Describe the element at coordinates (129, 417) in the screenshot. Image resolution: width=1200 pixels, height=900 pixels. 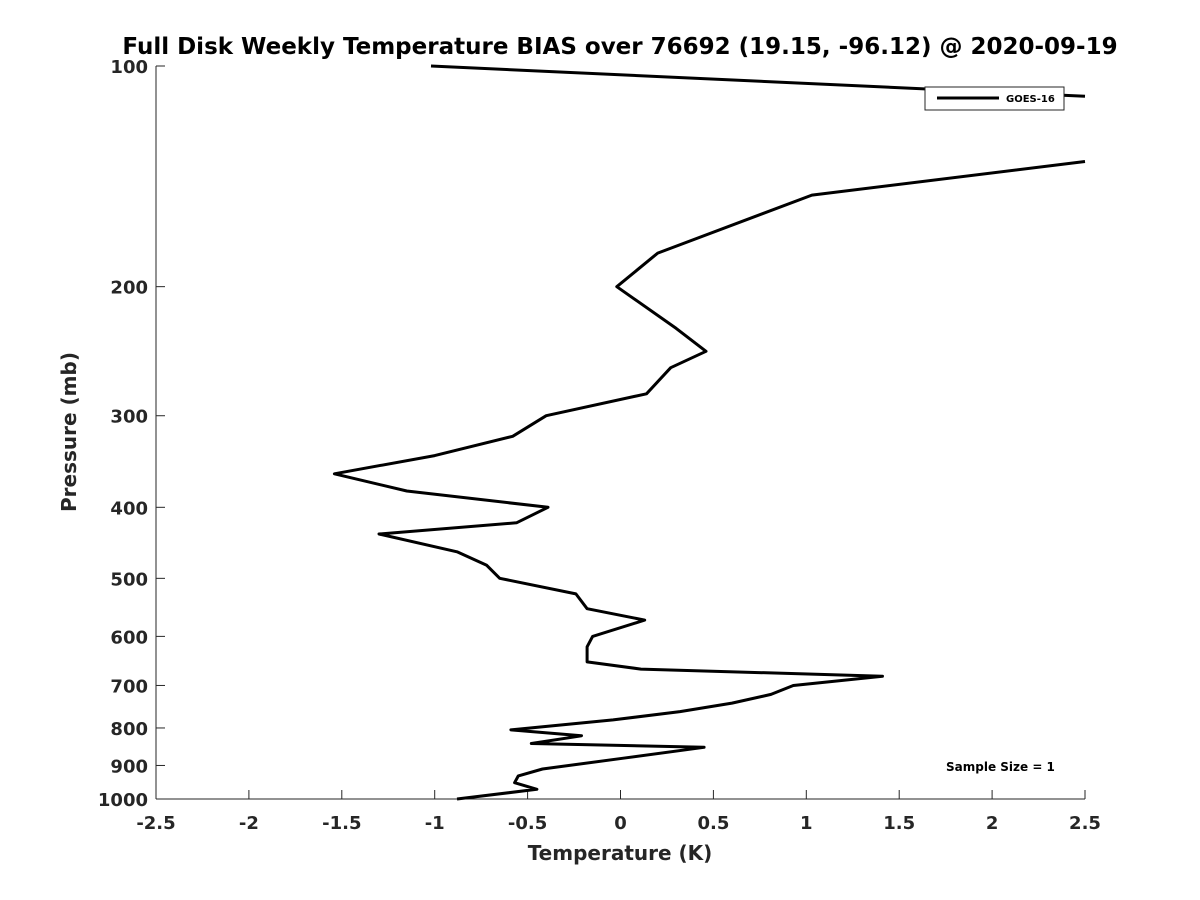
I see `y-tick-label: 300` at that location.